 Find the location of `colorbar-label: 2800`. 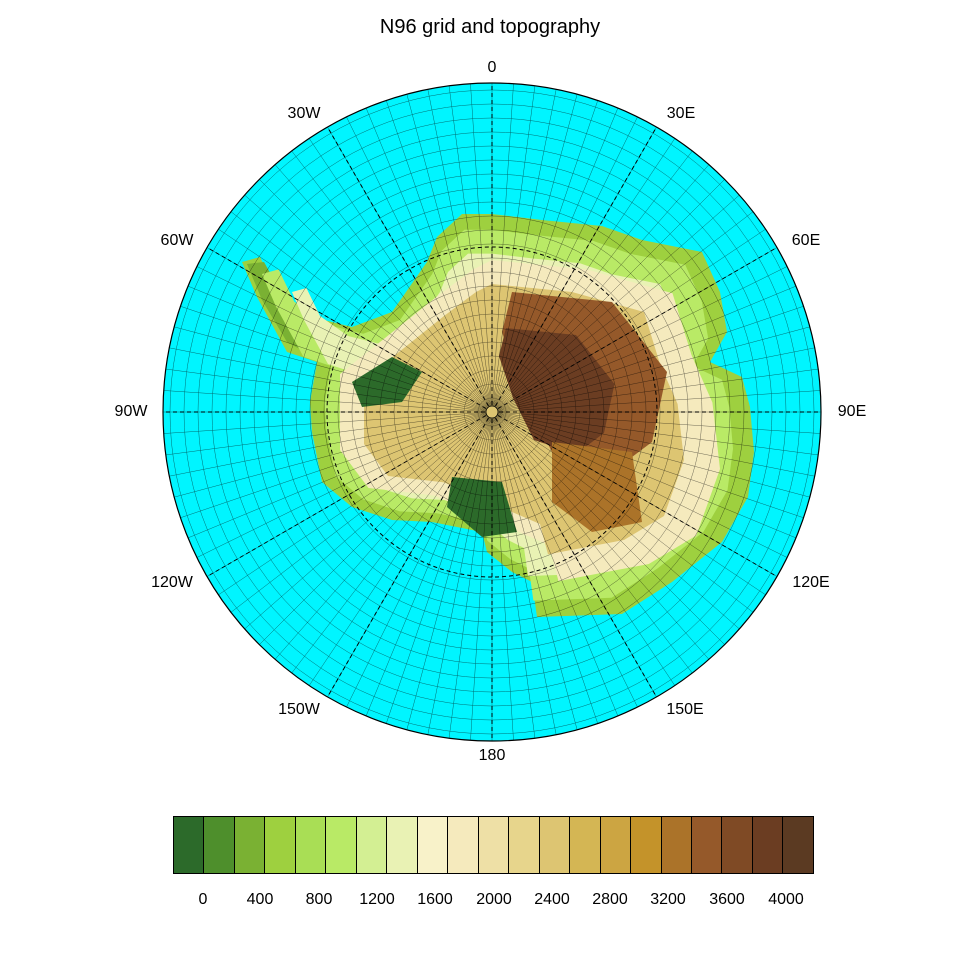

colorbar-label: 2800 is located at coordinates (610, 899).